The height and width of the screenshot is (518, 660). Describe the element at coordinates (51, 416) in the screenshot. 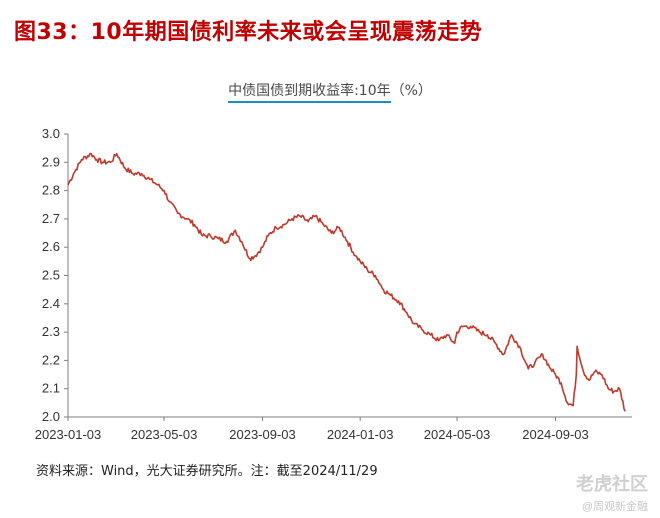

I see `y-tick-label: 2.0` at that location.